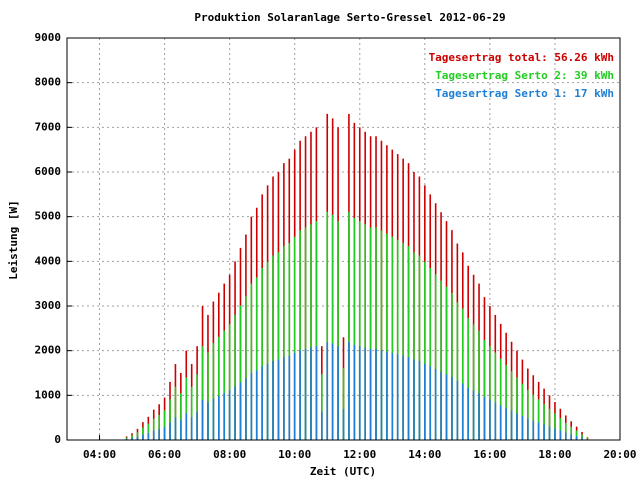 The image size is (640, 480). I want to click on x-tick-label: 16:00, so click(489, 454).